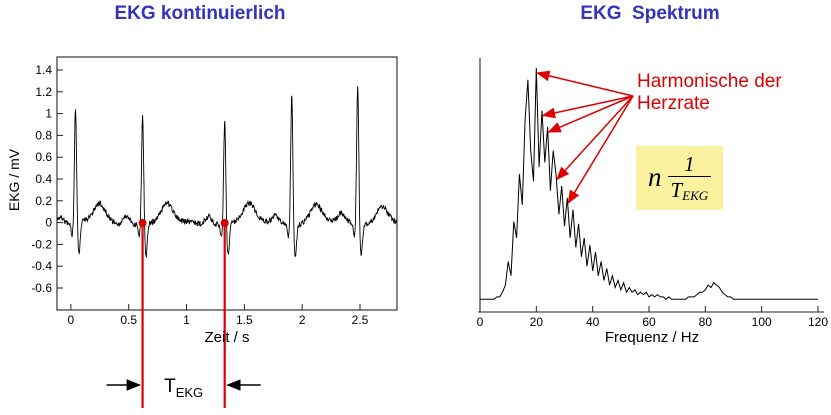 This screenshot has height=415, width=831. Describe the element at coordinates (14, 180) in the screenshot. I see `left-y-axis-label: EKG / mV` at that location.